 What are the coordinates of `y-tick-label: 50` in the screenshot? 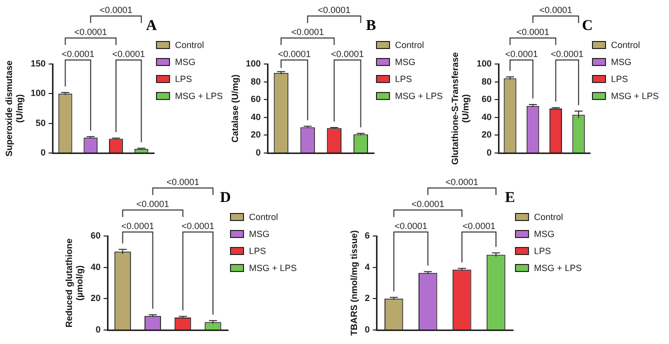 It's located at (41, 123).